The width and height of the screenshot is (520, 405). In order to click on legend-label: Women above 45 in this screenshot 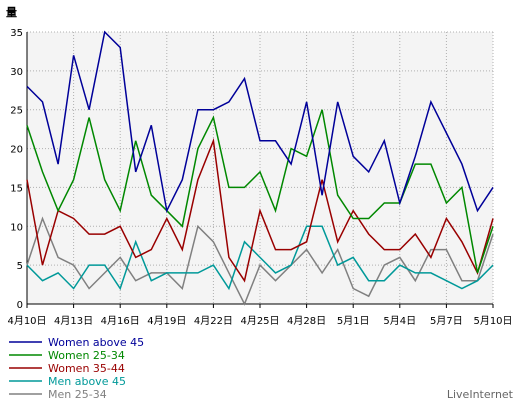, I will do `click(96, 342)`.